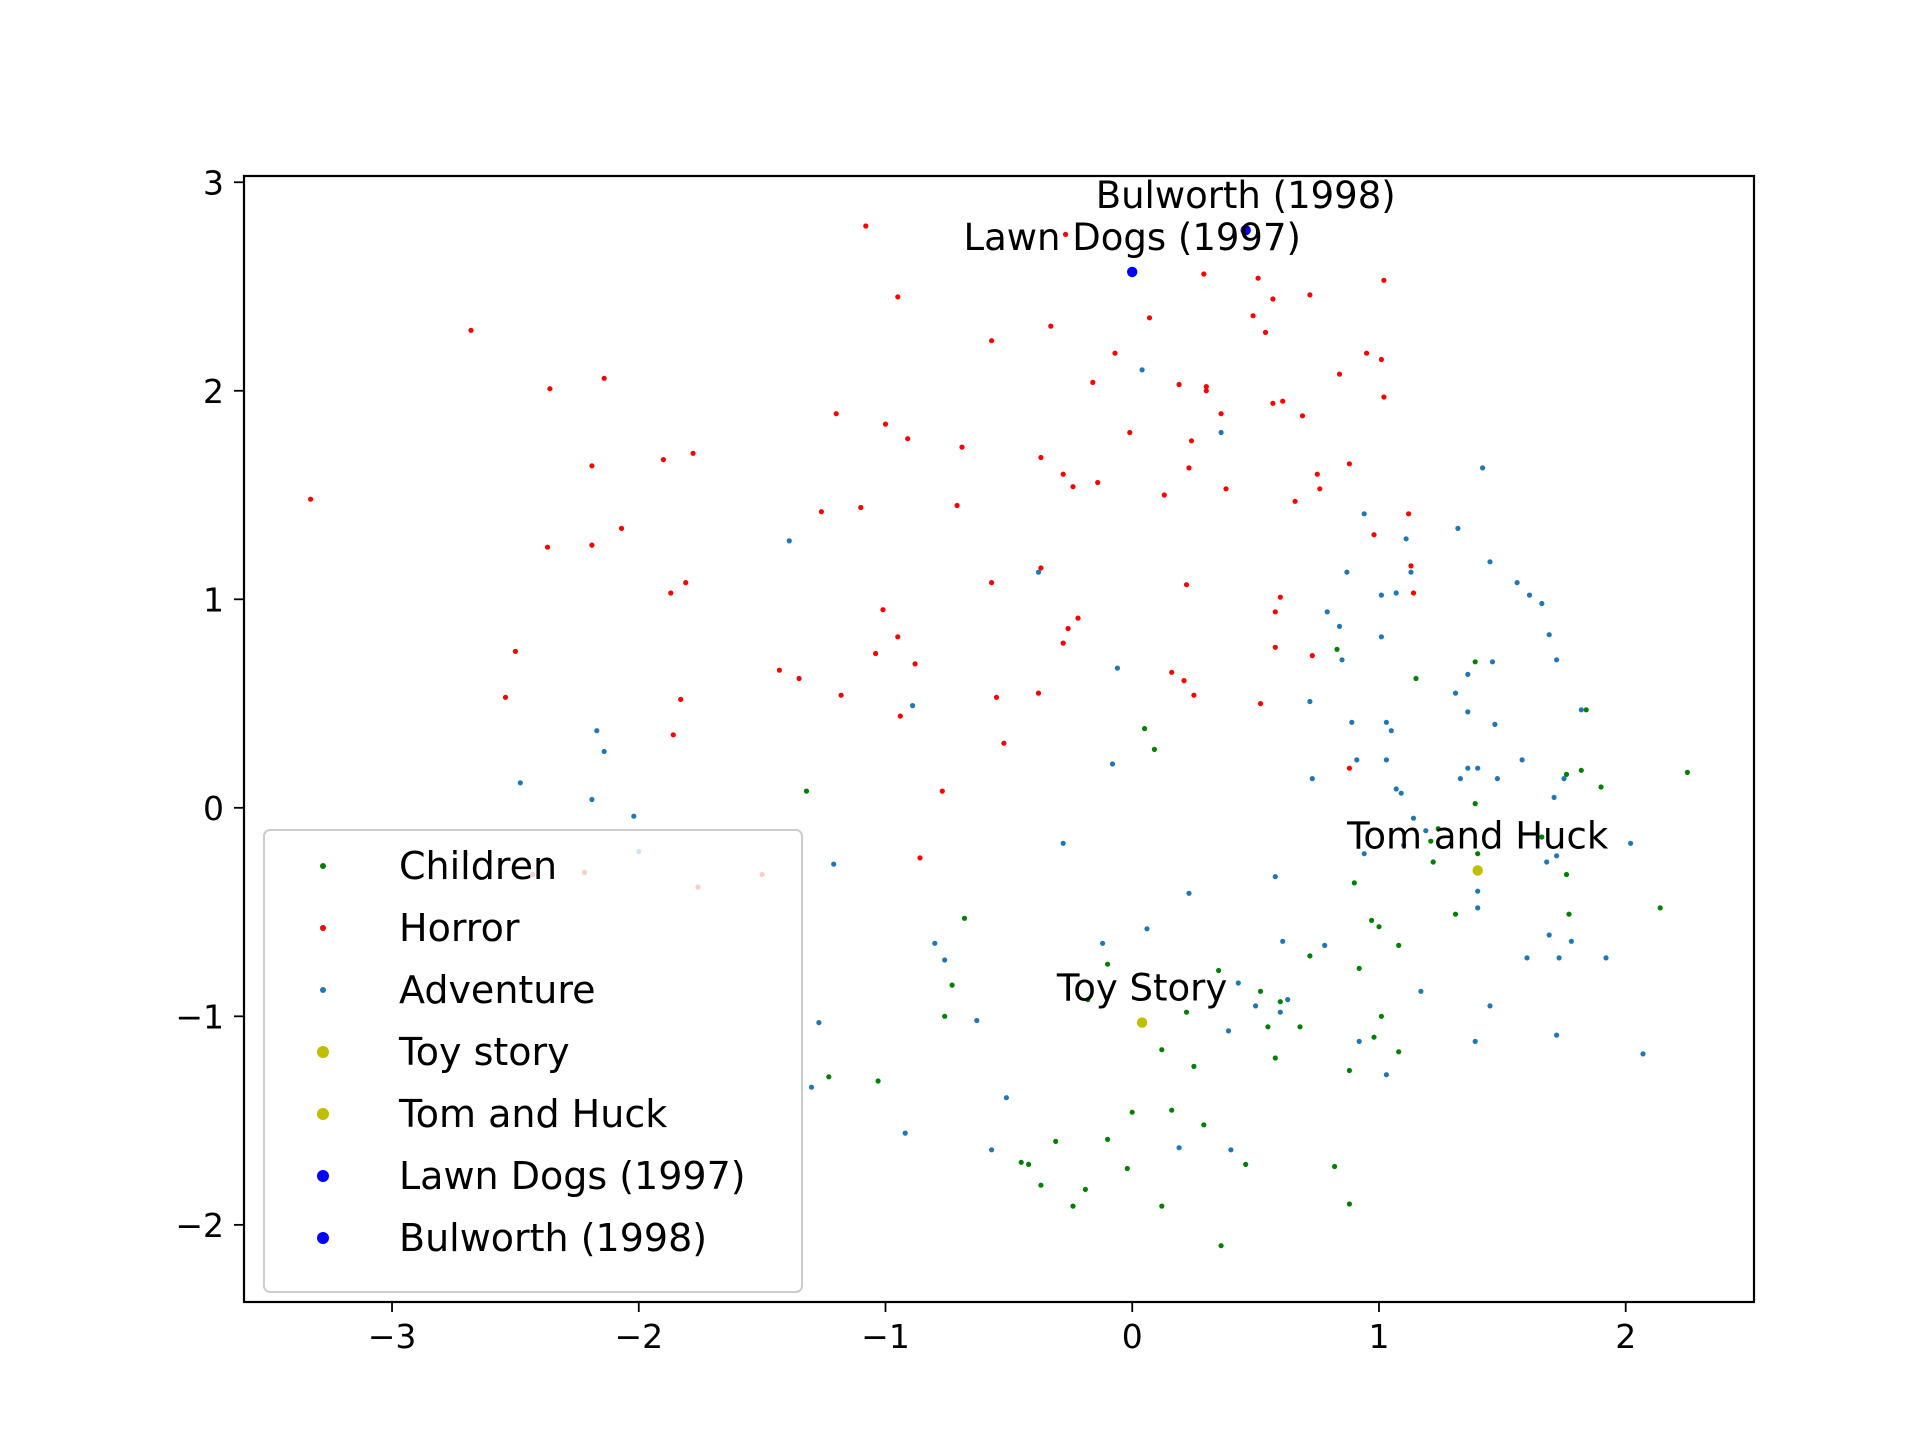 The height and width of the screenshot is (1440, 1920). I want to click on legend-marker-toy-story, so click(323, 1052).